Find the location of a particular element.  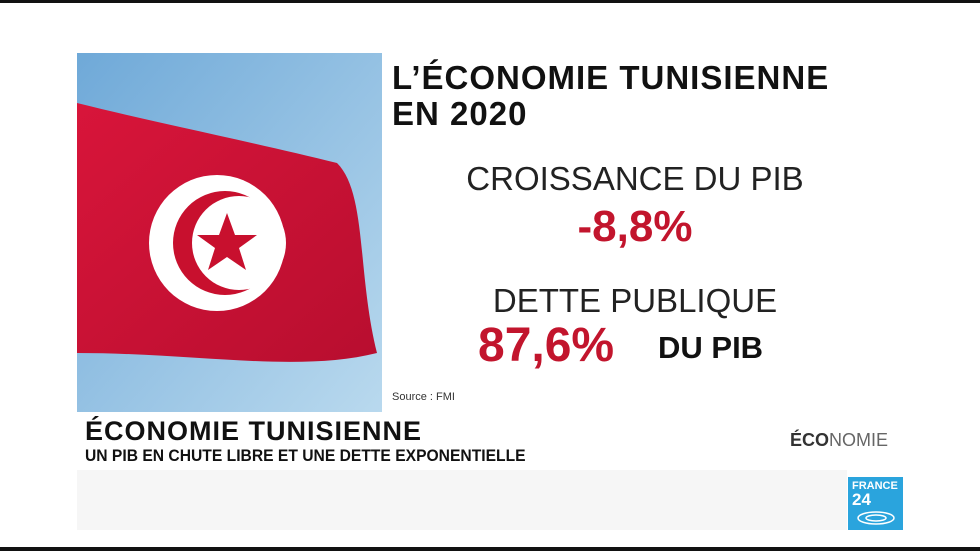

stat-value: -8,8% is located at coordinates (635, 226).